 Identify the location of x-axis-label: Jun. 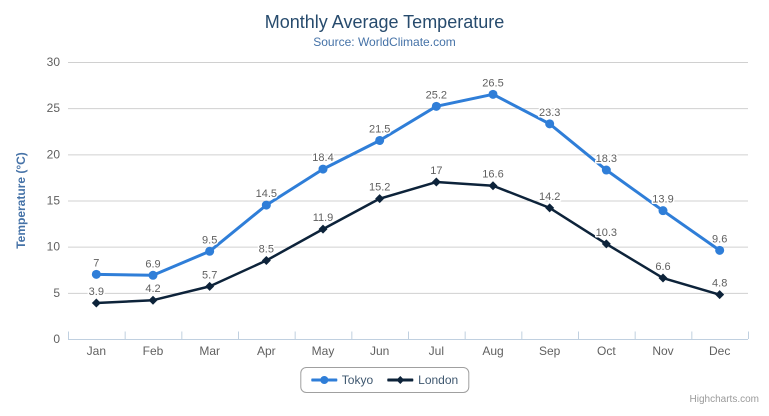
(379, 351).